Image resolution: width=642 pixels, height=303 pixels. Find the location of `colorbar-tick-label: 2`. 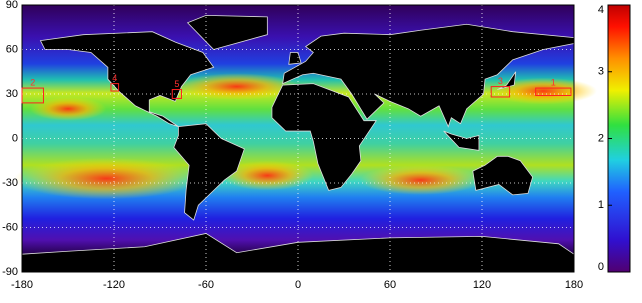

colorbar-tick-label: 2 is located at coordinates (601, 138).